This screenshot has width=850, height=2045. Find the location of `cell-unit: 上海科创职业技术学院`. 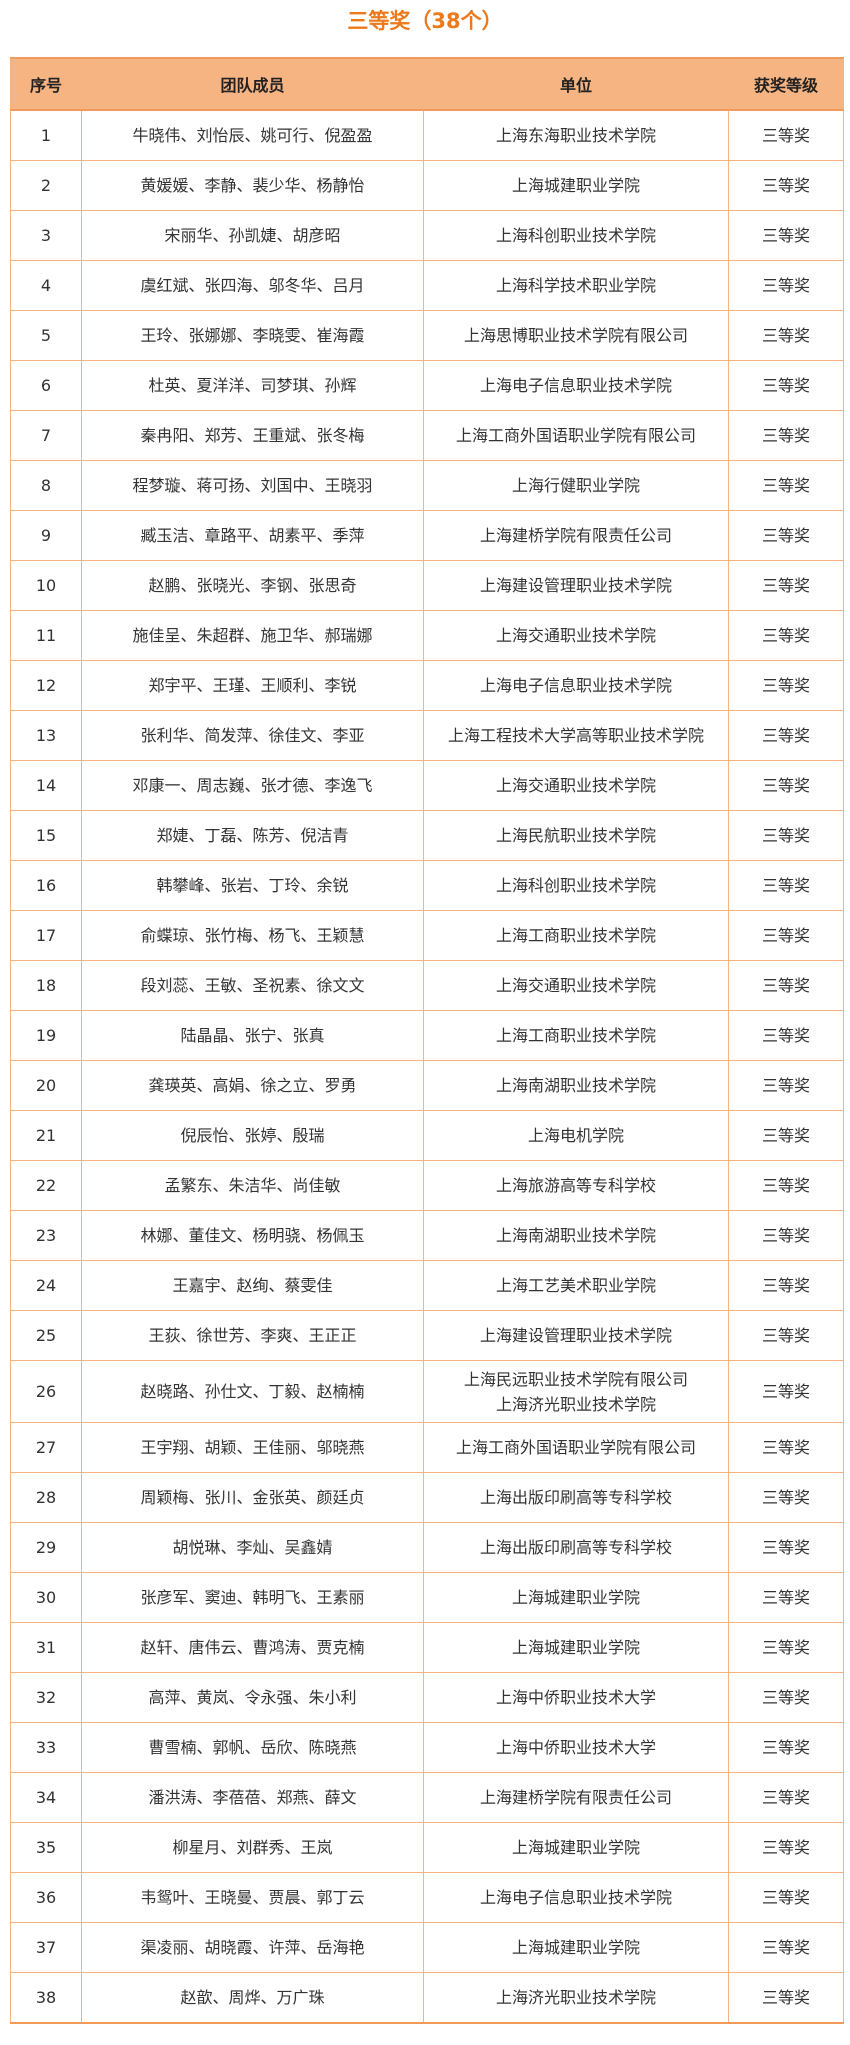

cell-unit: 上海科创职业技术学院 is located at coordinates (576, 885).